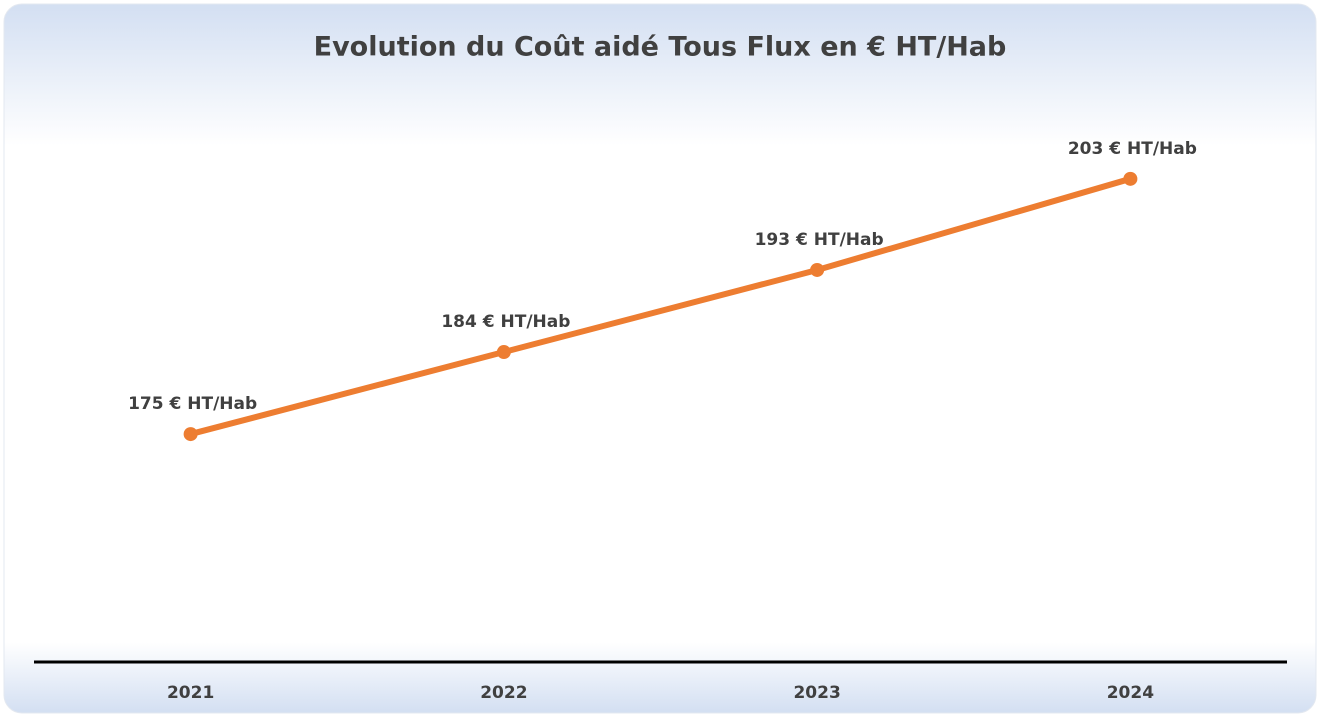 The height and width of the screenshot is (721, 1320). Describe the element at coordinates (503, 693) in the screenshot. I see `x-tick-label: 2022` at that location.